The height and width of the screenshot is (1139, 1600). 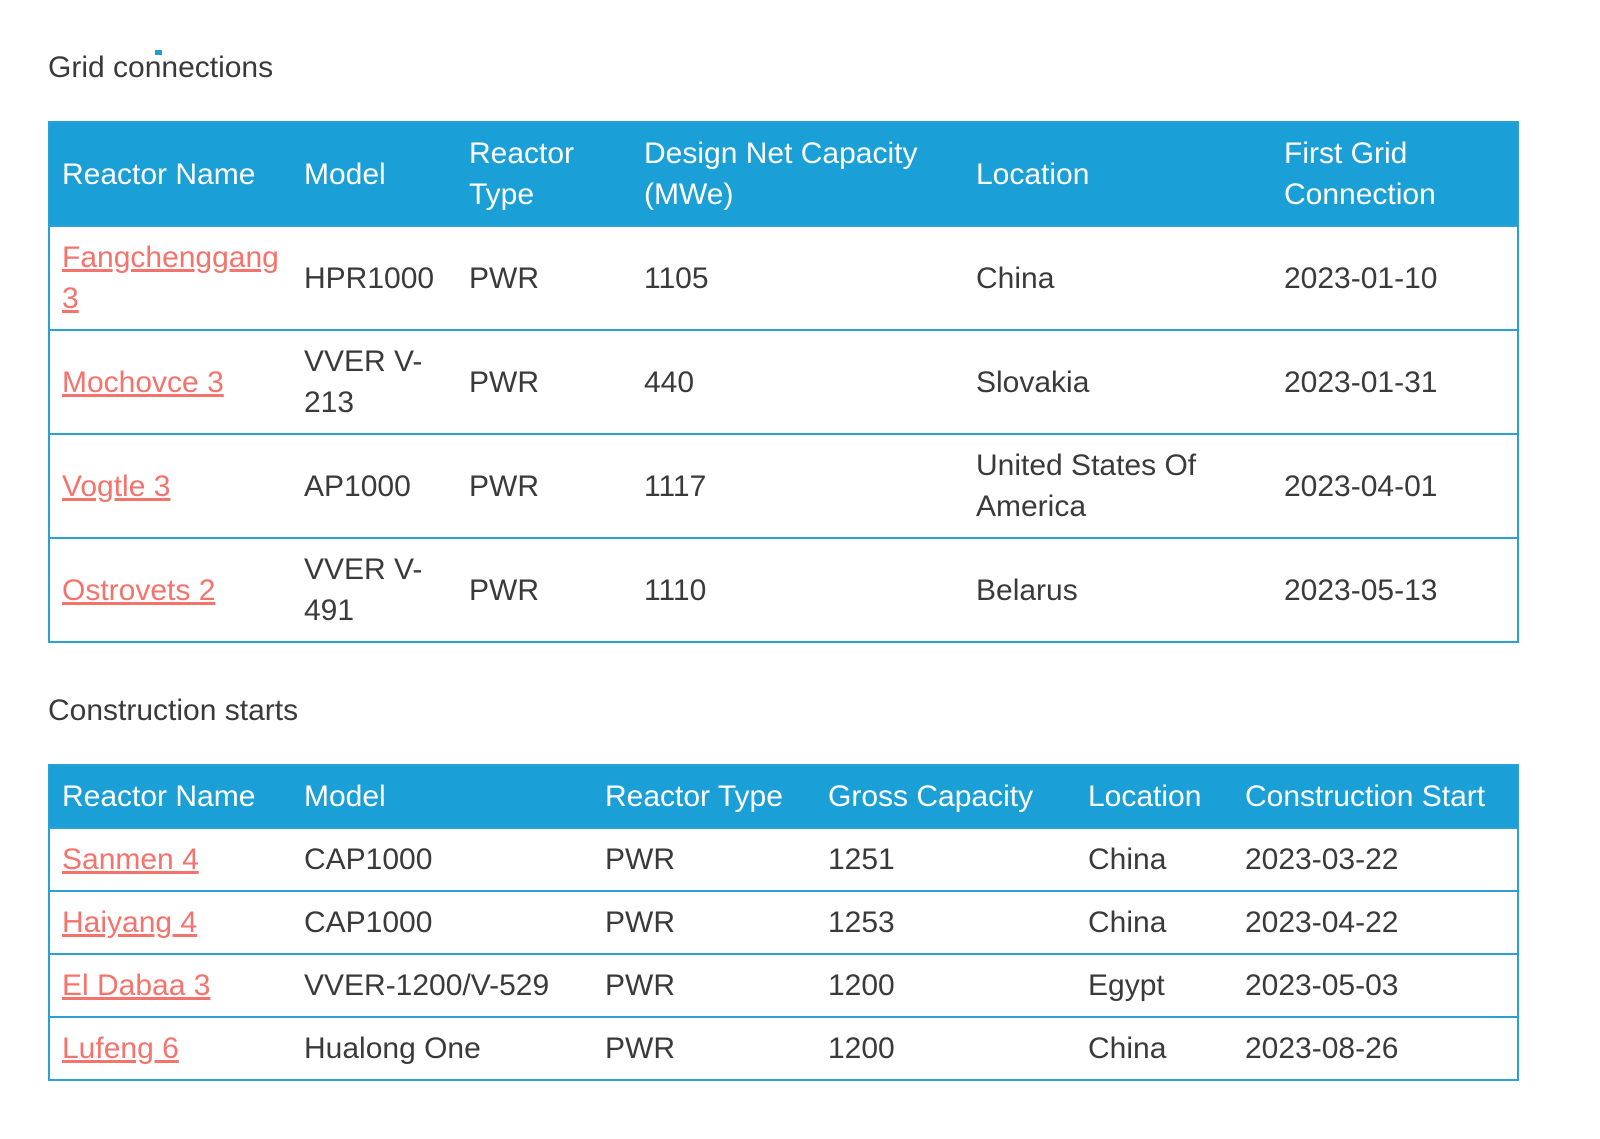 I want to click on cell-capacity: 440, so click(x=798, y=381).